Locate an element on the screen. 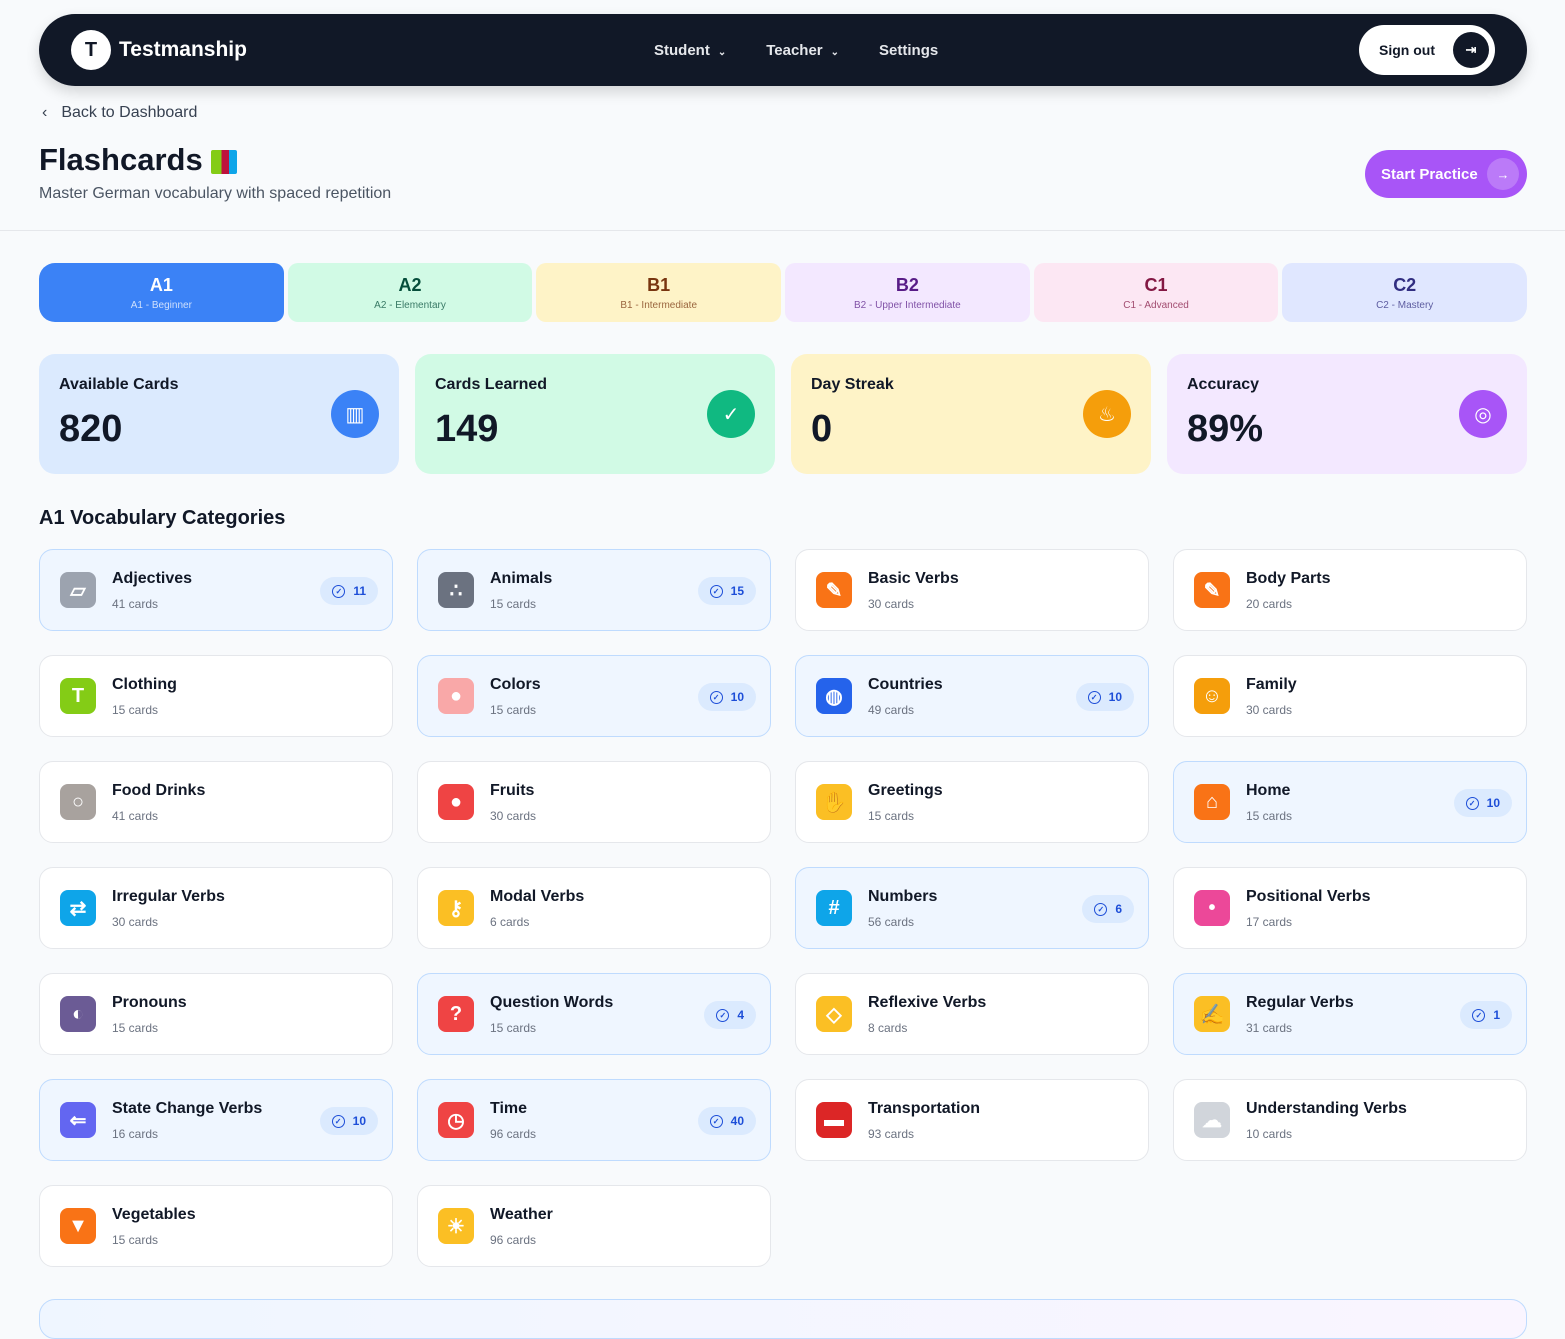 Image resolution: width=1565 pixels, height=1339 pixels. sign-out-label: Sign out is located at coordinates (1407, 50).